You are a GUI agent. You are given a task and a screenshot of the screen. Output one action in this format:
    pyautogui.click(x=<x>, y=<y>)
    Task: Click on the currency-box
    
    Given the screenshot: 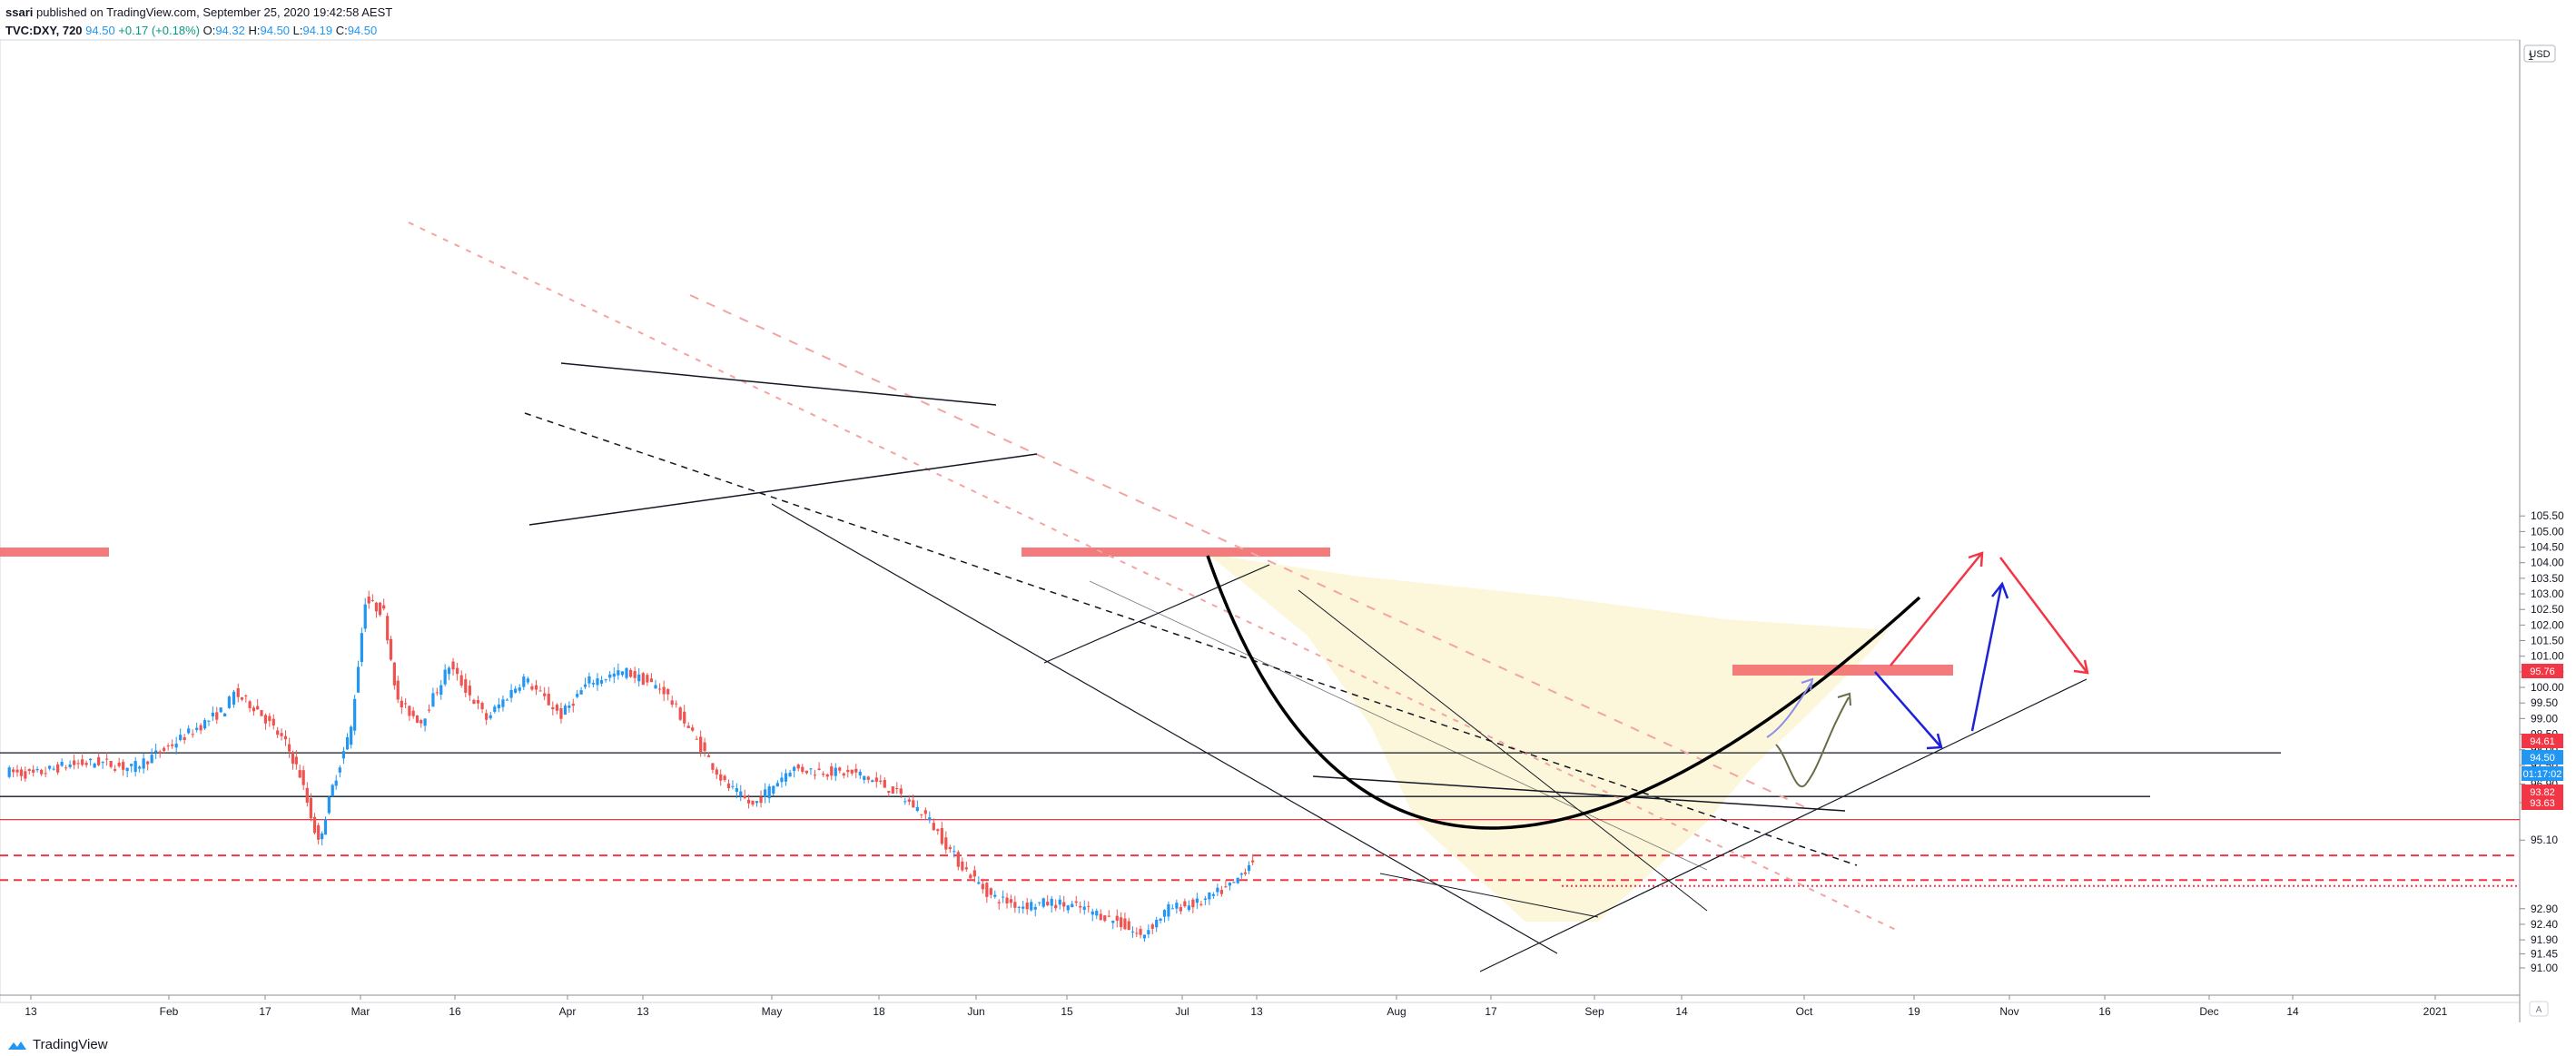 What is the action you would take?
    pyautogui.click(x=2539, y=53)
    